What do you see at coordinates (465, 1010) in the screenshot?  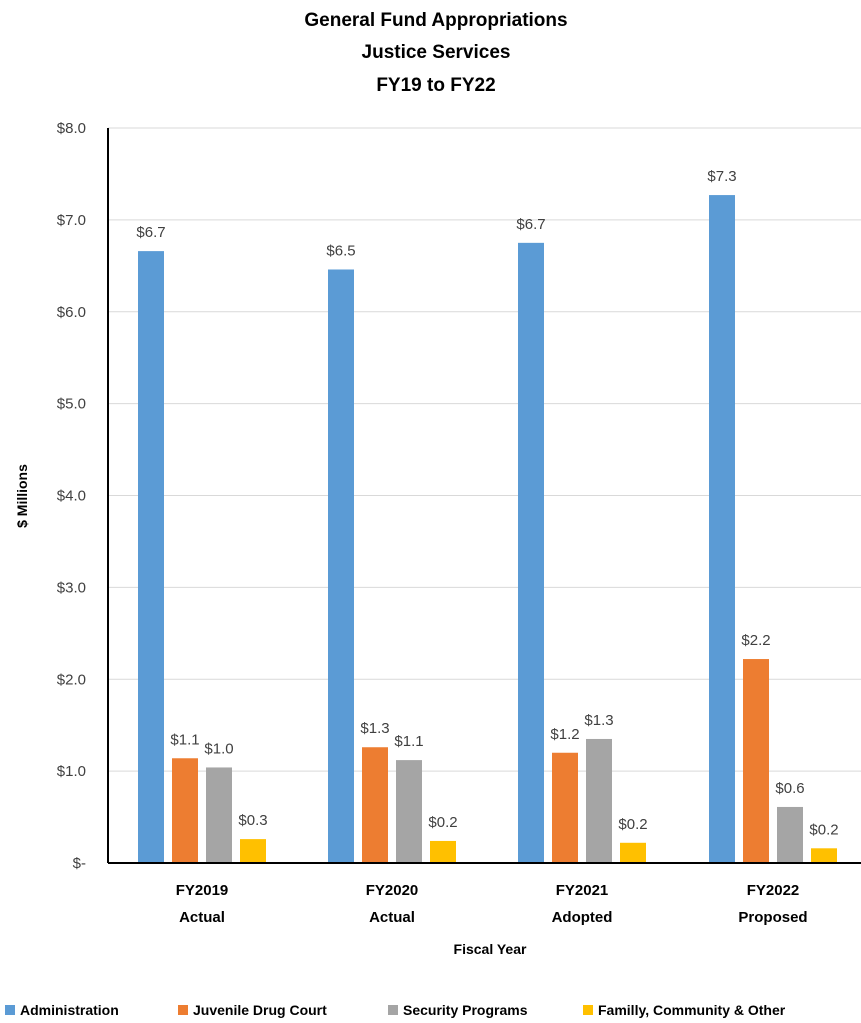 I see `legend-label: Security Programs` at bounding box center [465, 1010].